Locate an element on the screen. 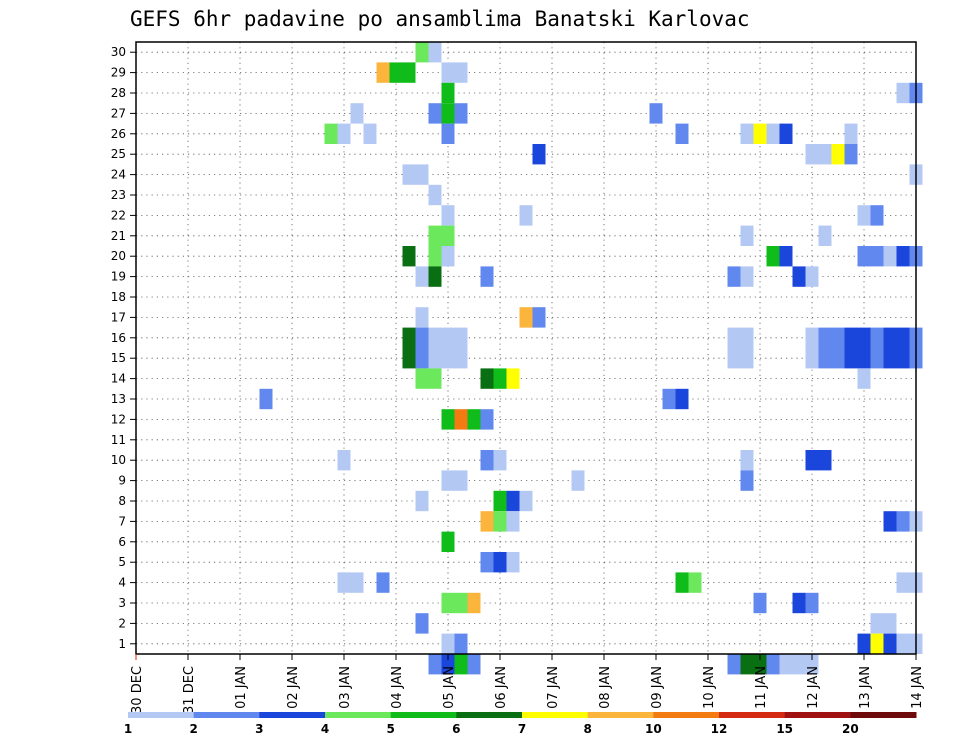 This screenshot has height=742, width=960. y-tick-label: 3 is located at coordinates (122, 603).